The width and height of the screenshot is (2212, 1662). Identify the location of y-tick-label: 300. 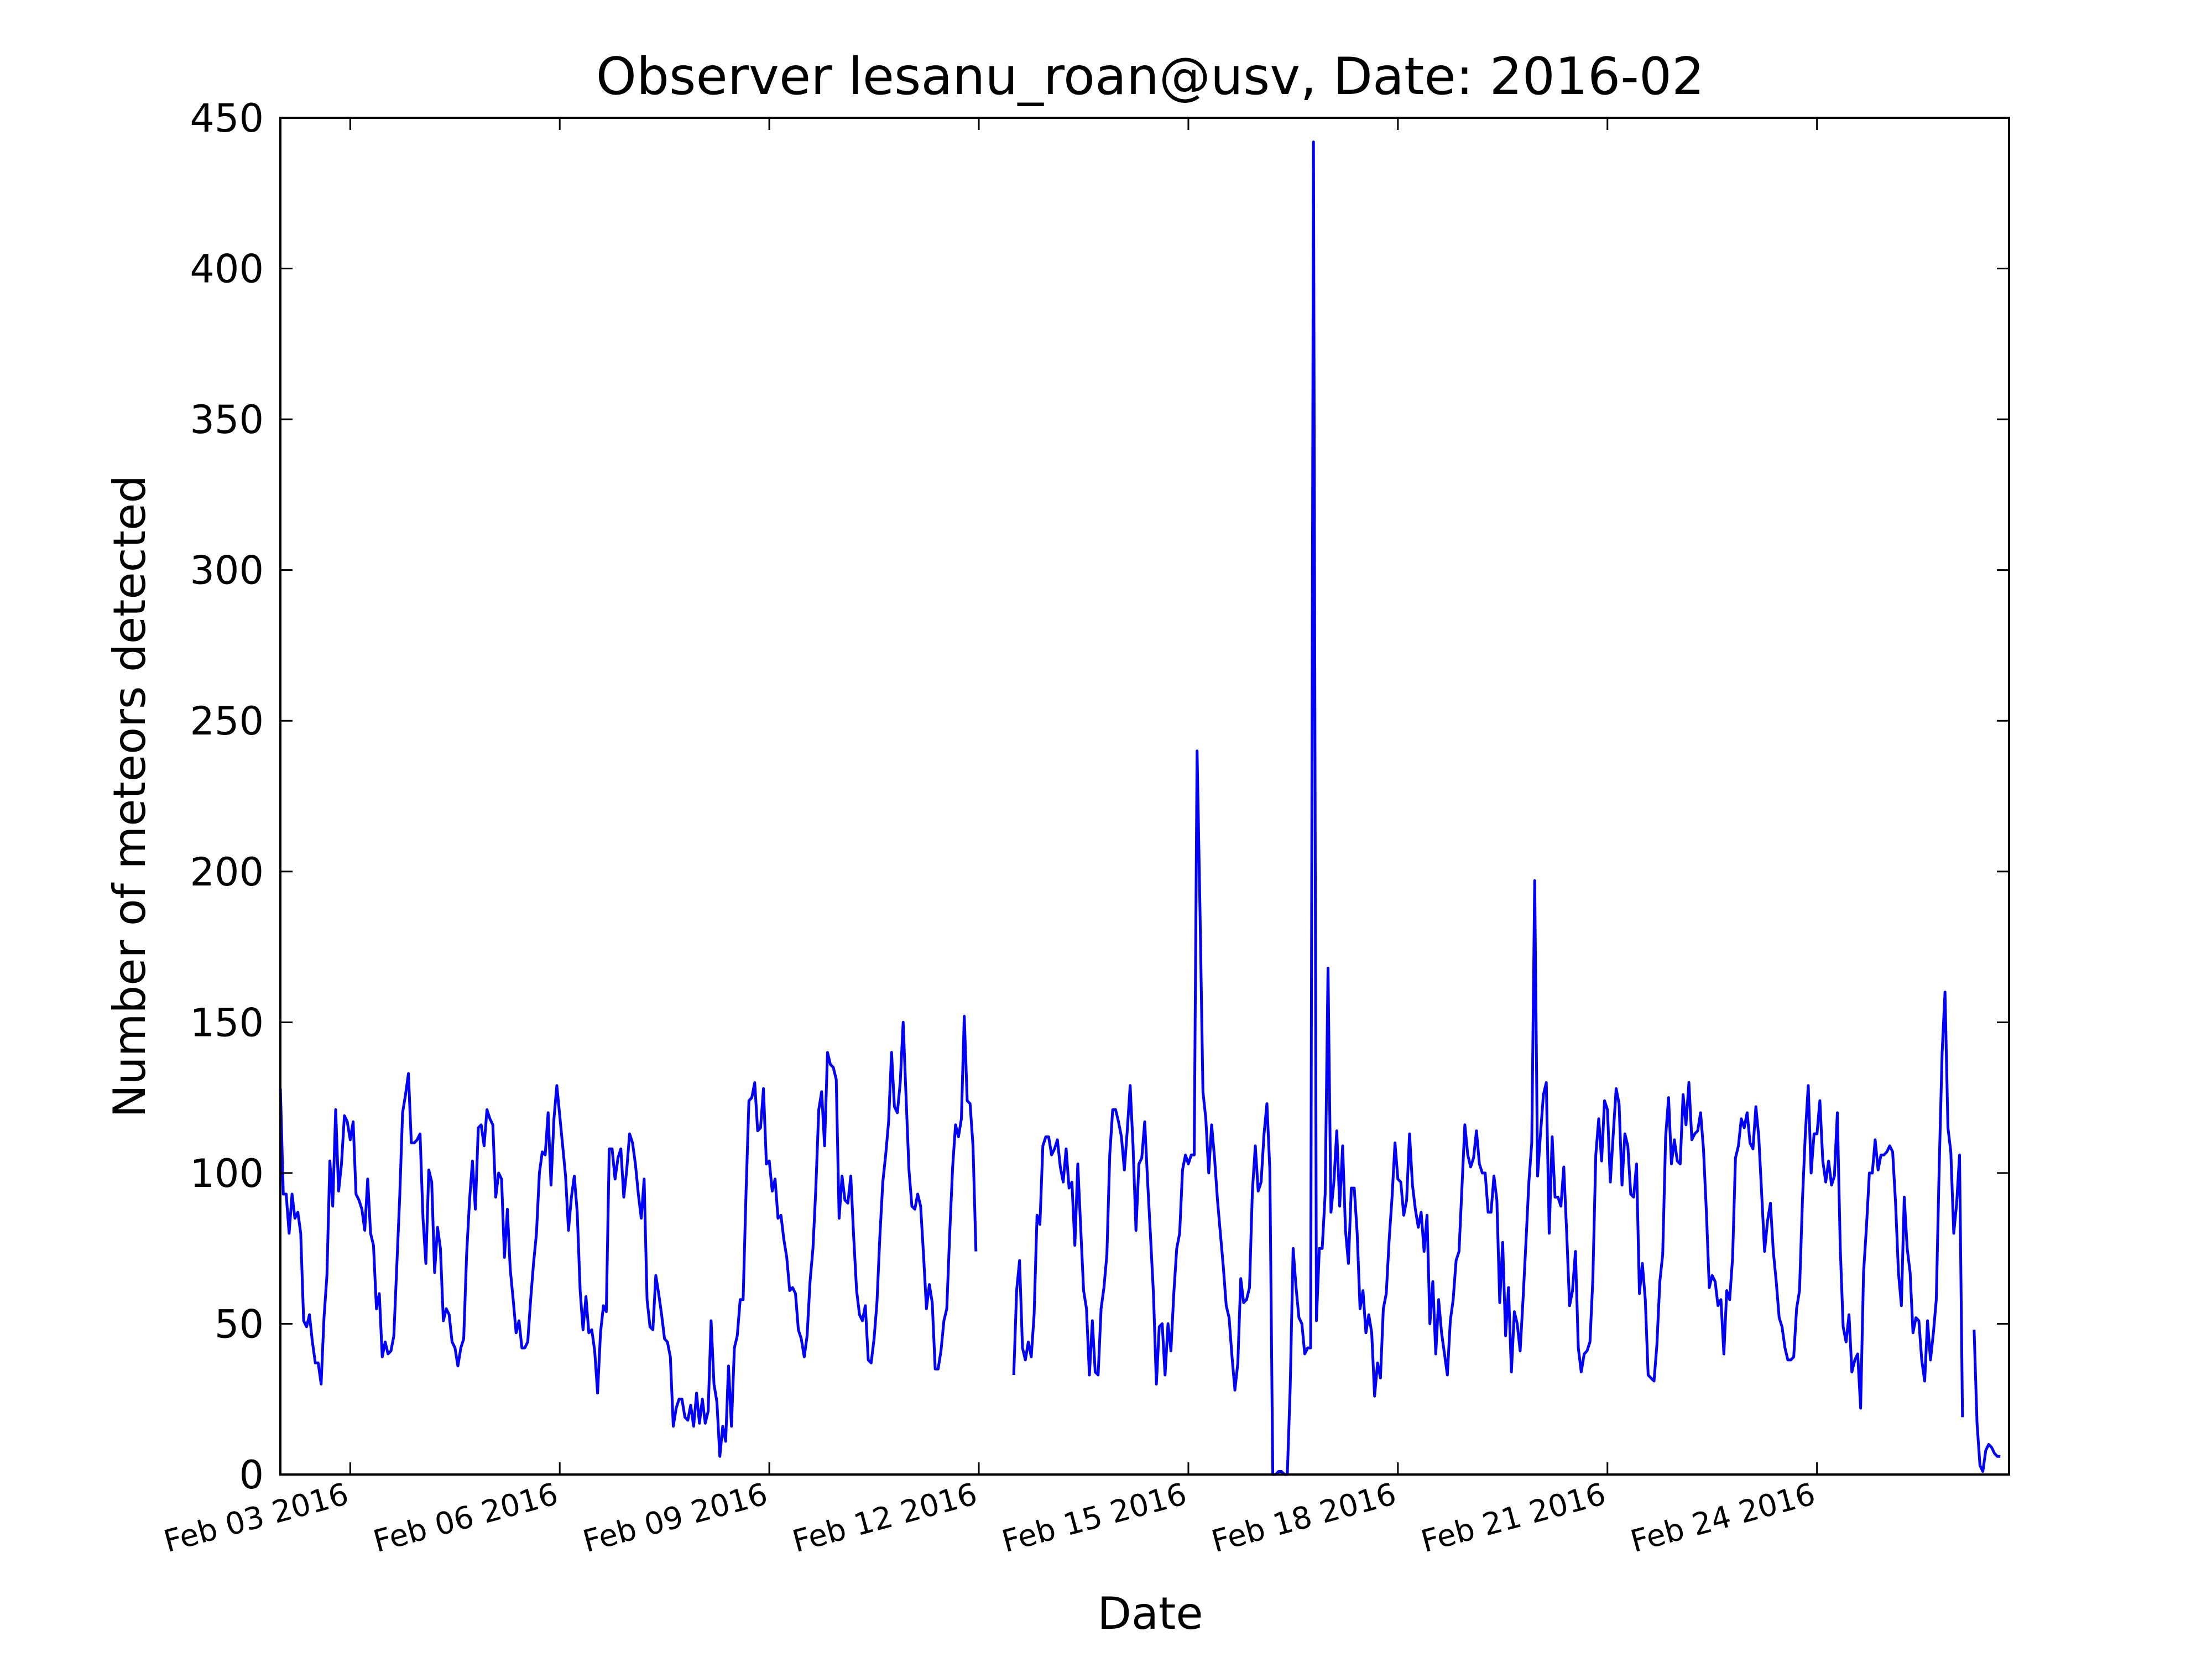
(227, 570).